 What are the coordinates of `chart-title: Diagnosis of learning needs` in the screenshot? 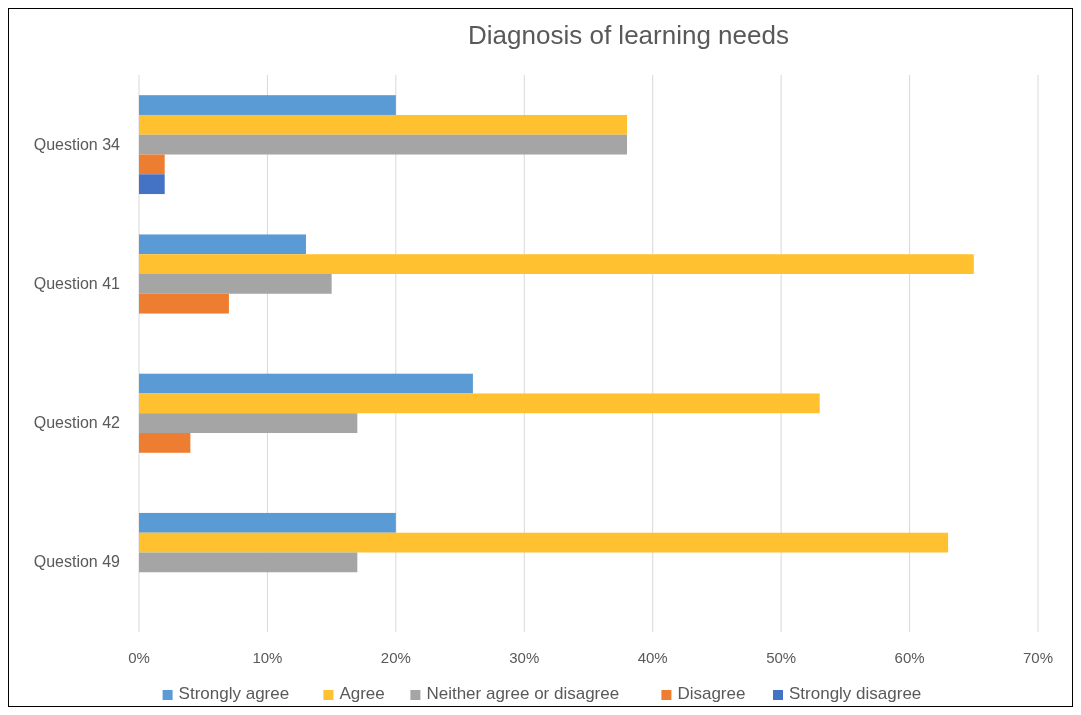 It's located at (628, 35).